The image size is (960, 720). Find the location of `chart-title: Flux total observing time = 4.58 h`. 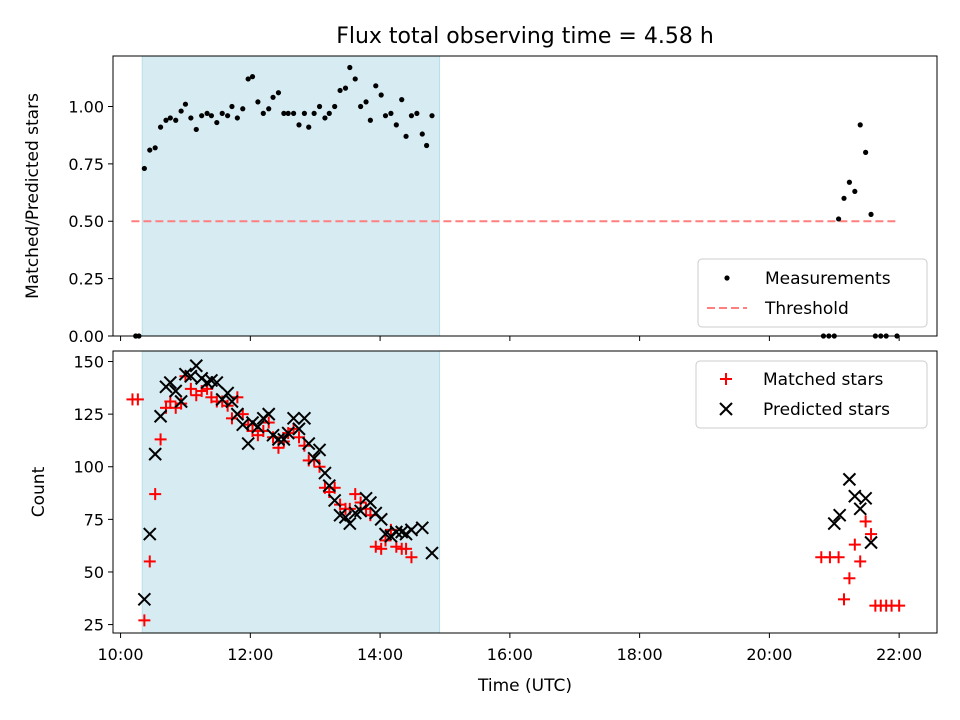

chart-title: Flux total observing time = 4.58 h is located at coordinates (525, 36).